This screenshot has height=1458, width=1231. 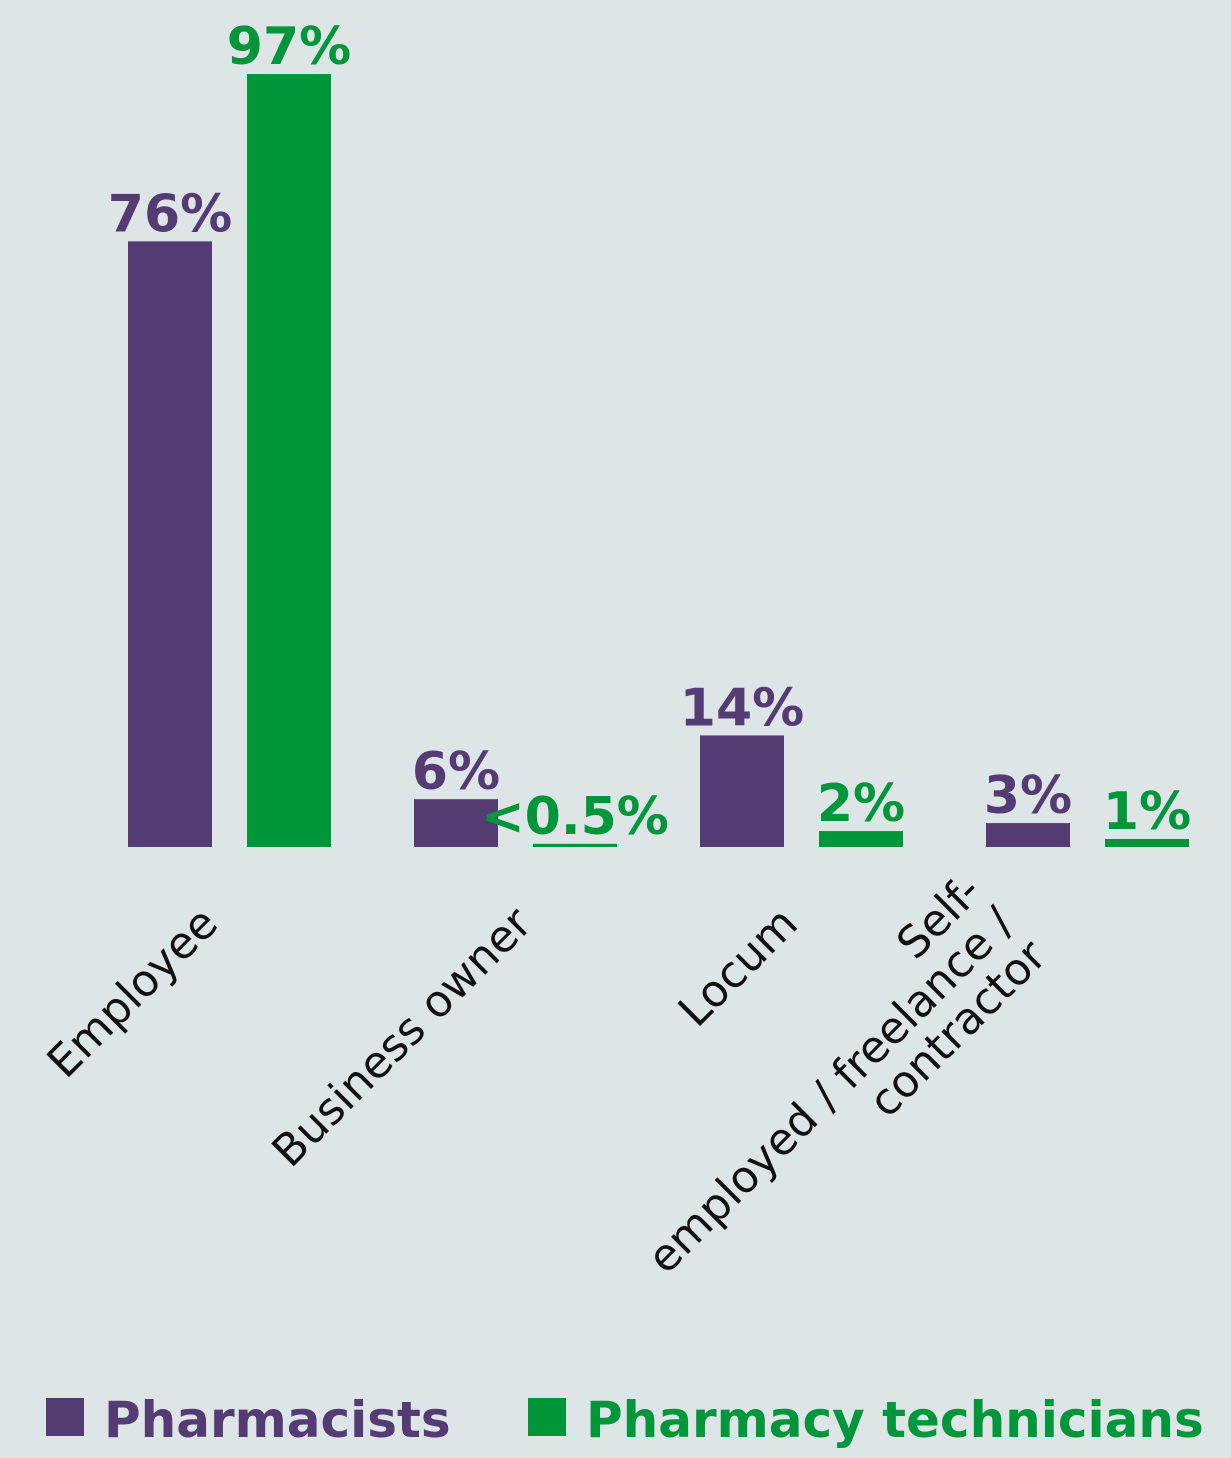 I want to click on value-label-pharmacists-3: 3%, so click(x=1028, y=796).